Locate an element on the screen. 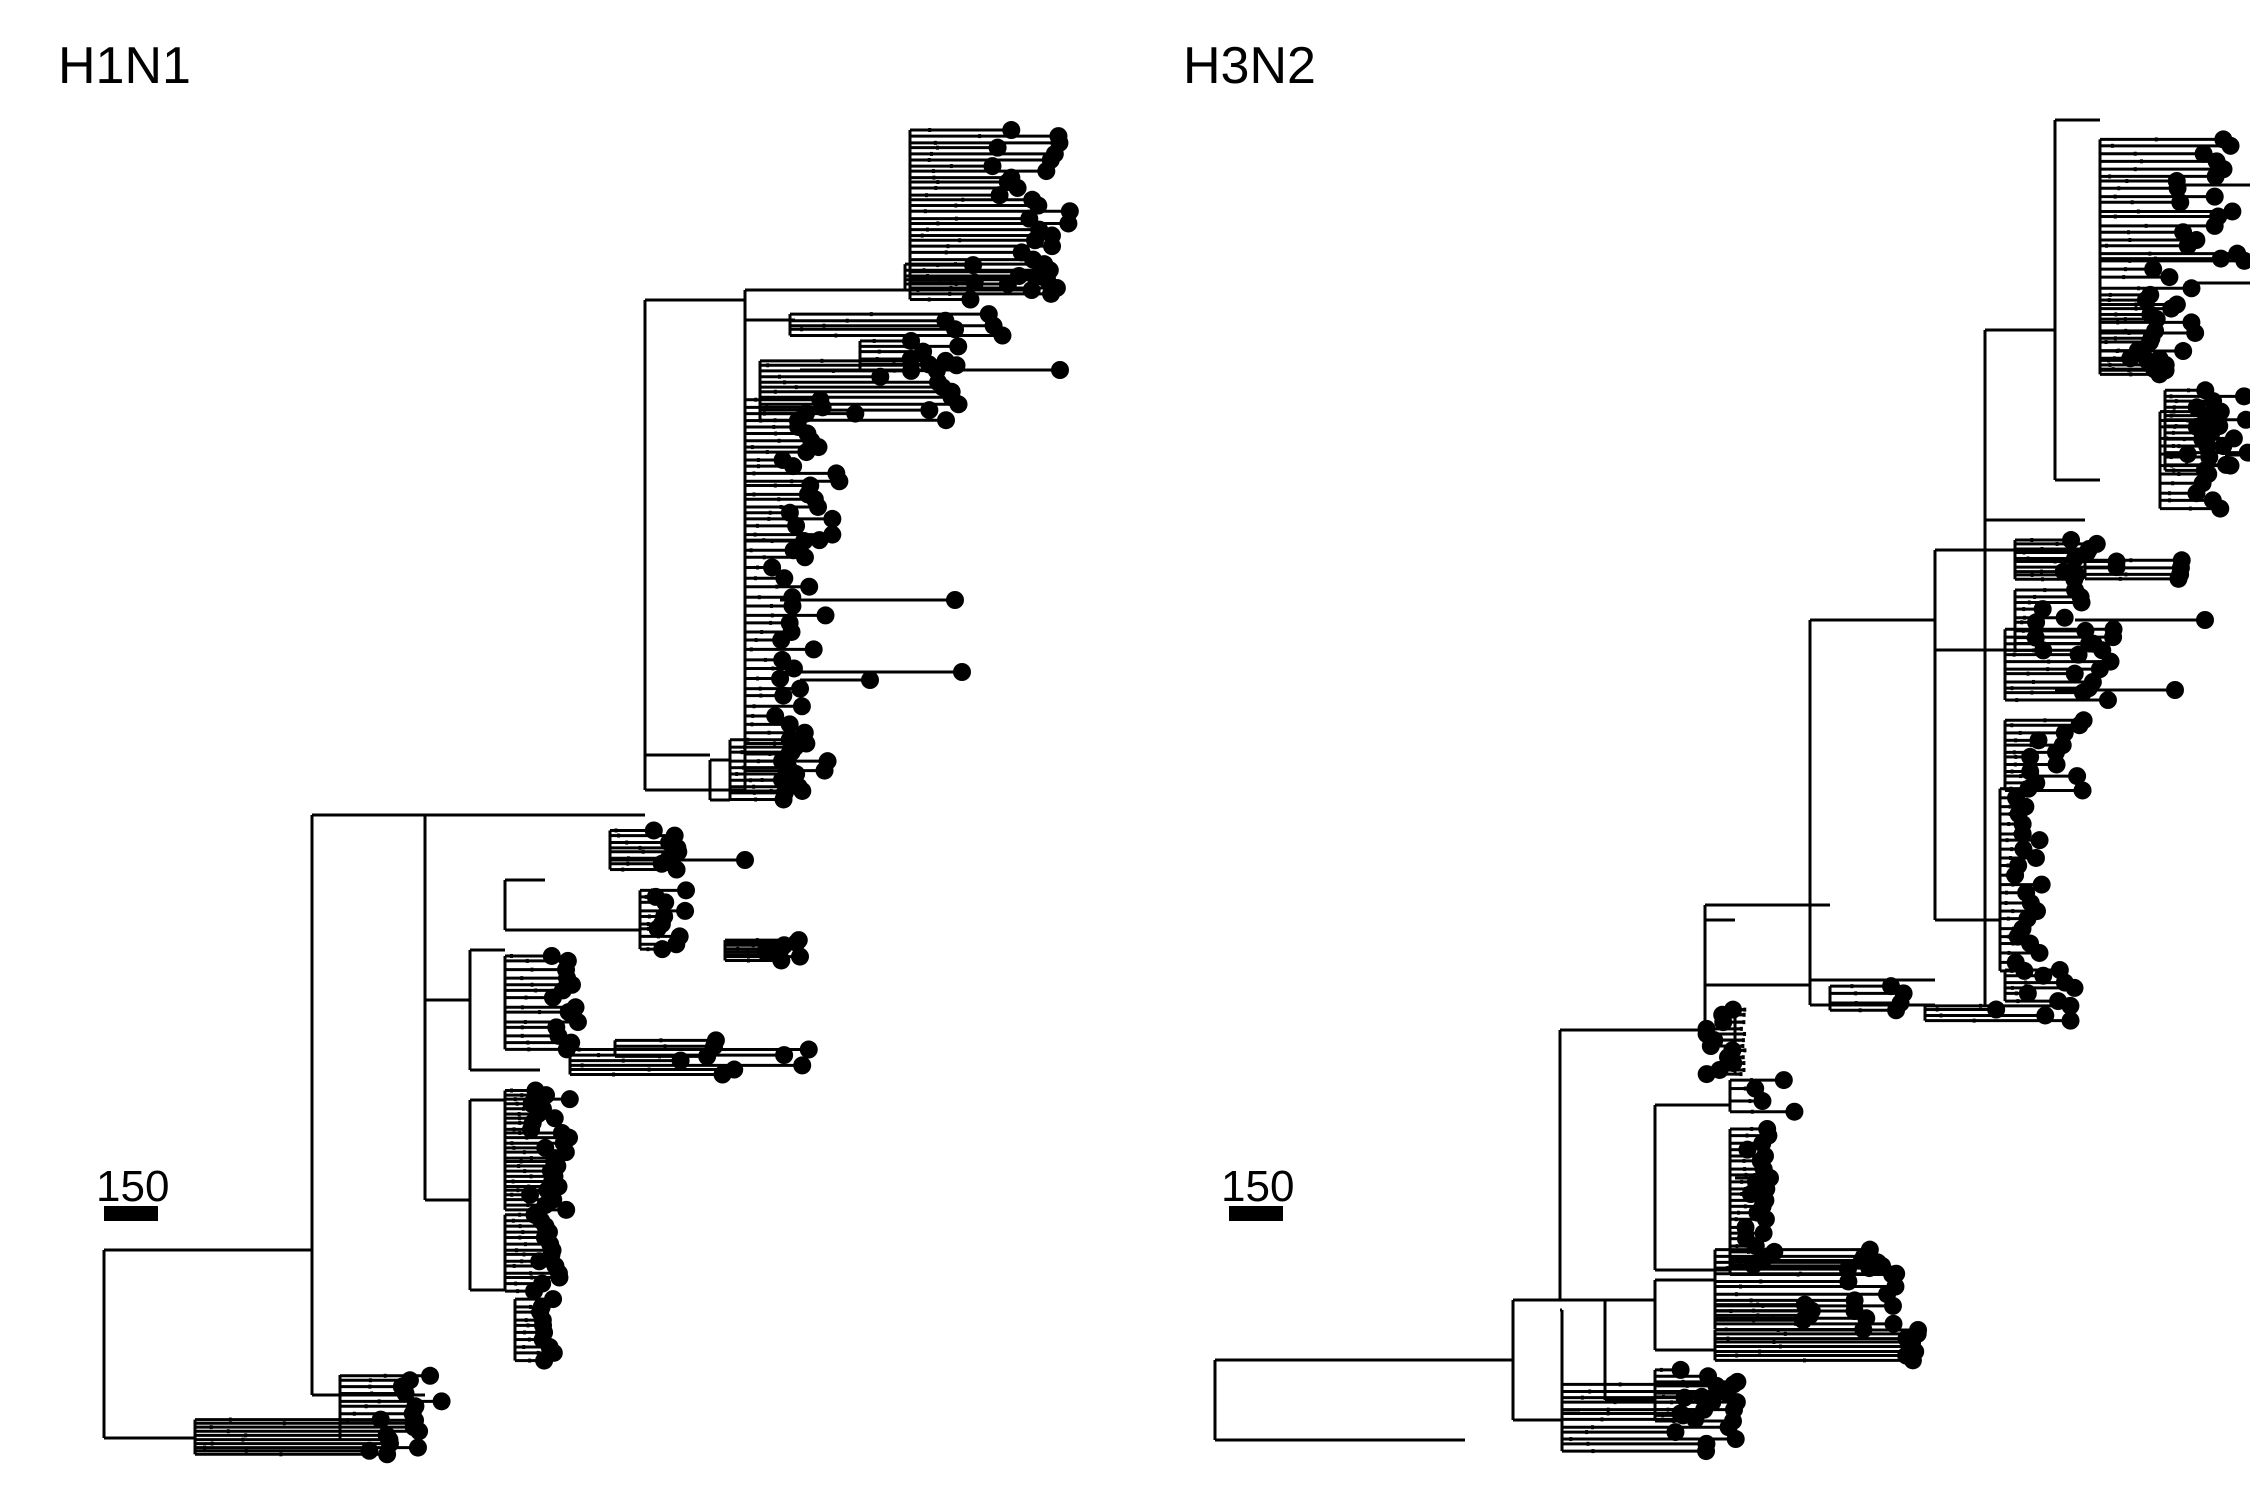  scale-bar-label-h3n2: 150 is located at coordinates (1258, 1186).